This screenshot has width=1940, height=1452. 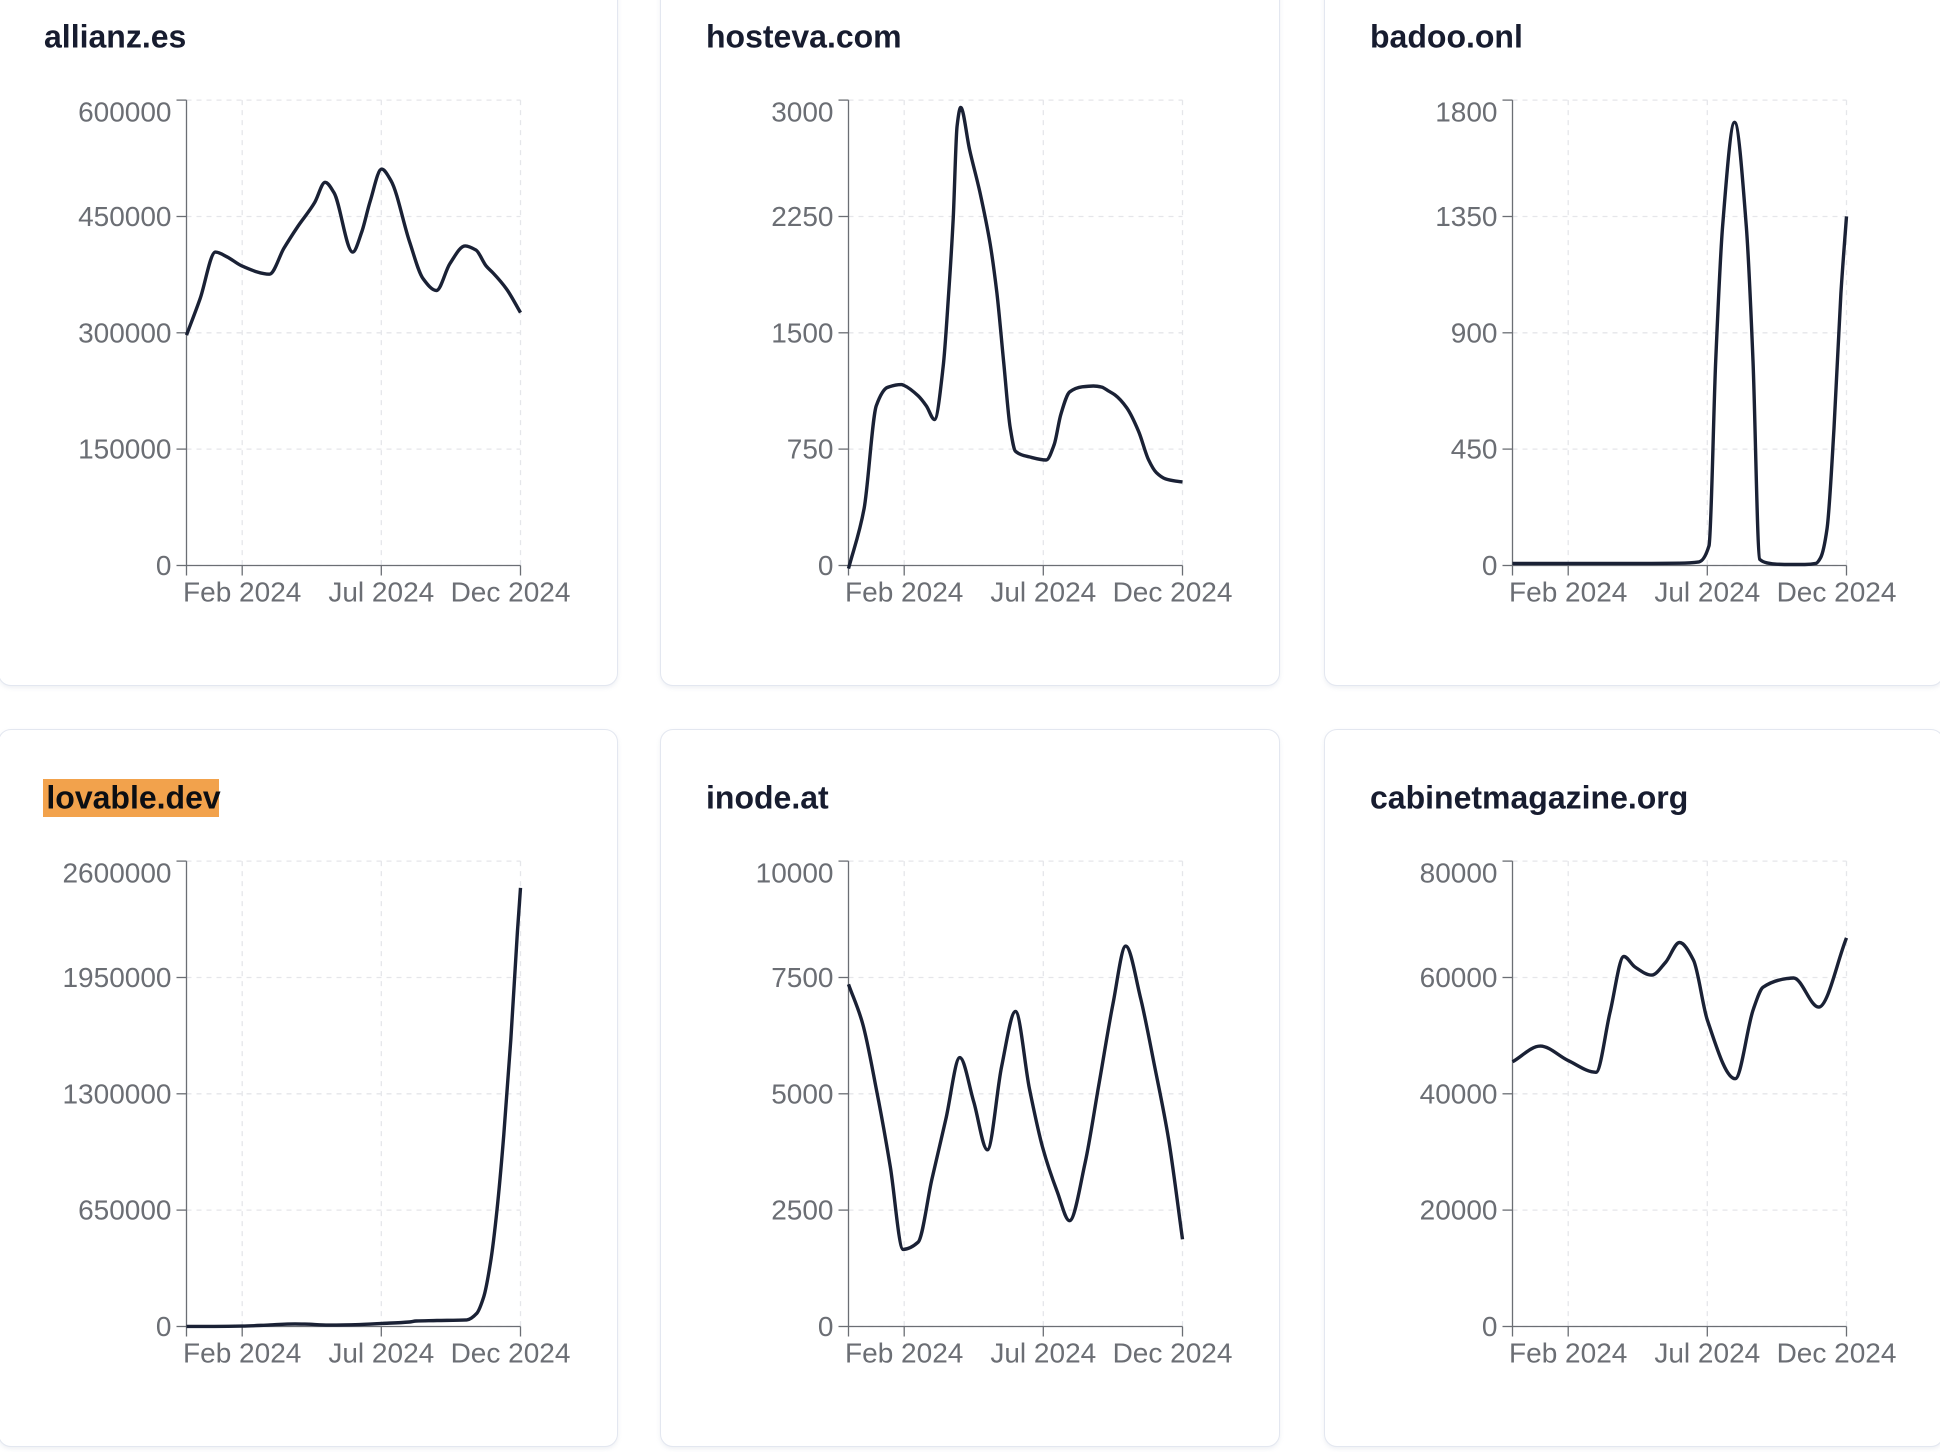 I want to click on svg-text: 20000, so click(x=1458, y=1209).